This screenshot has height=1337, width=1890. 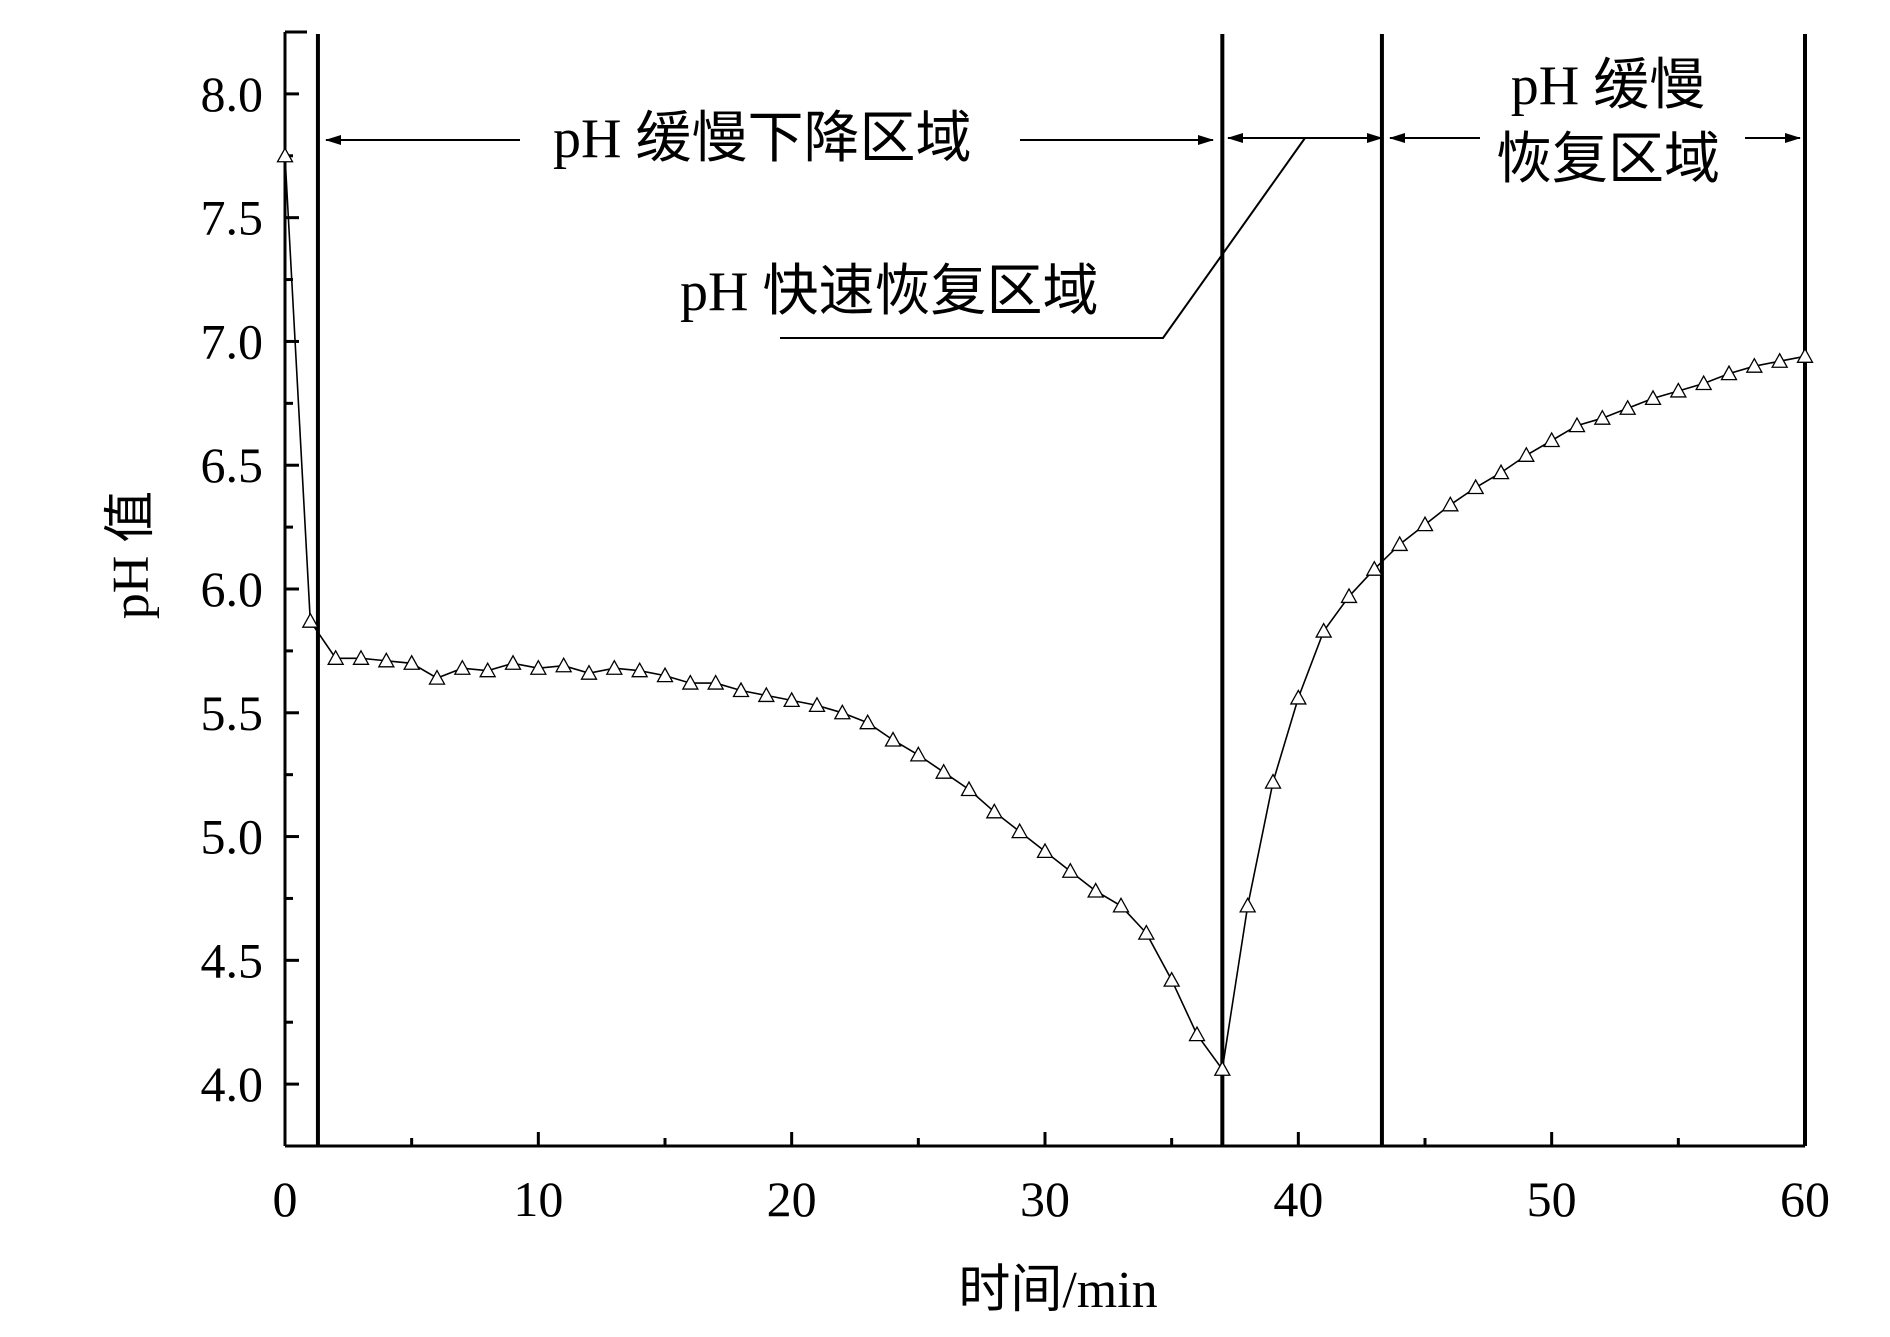 What do you see at coordinates (232, 1084) in the screenshot?
I see `y-tick-label: 4.0` at bounding box center [232, 1084].